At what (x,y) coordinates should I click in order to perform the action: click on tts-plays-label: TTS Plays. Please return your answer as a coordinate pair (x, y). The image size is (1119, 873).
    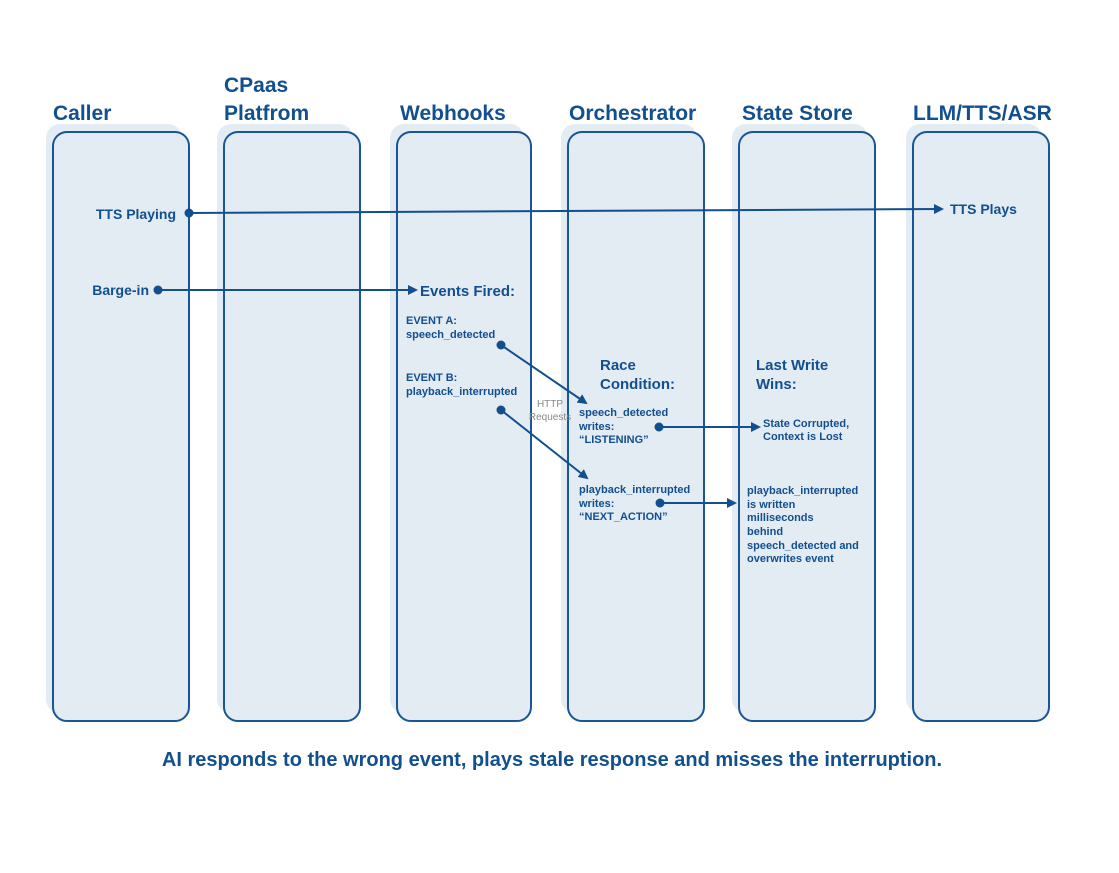
    Looking at the image, I should click on (983, 209).